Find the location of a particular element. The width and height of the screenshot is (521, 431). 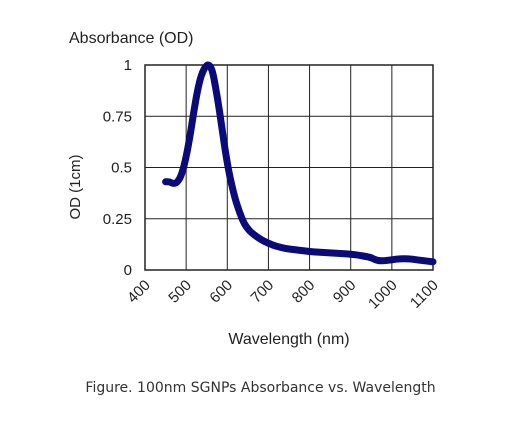

y-tick-labels: 0 0.25 0.5 0.75 1 is located at coordinates (117, 168).